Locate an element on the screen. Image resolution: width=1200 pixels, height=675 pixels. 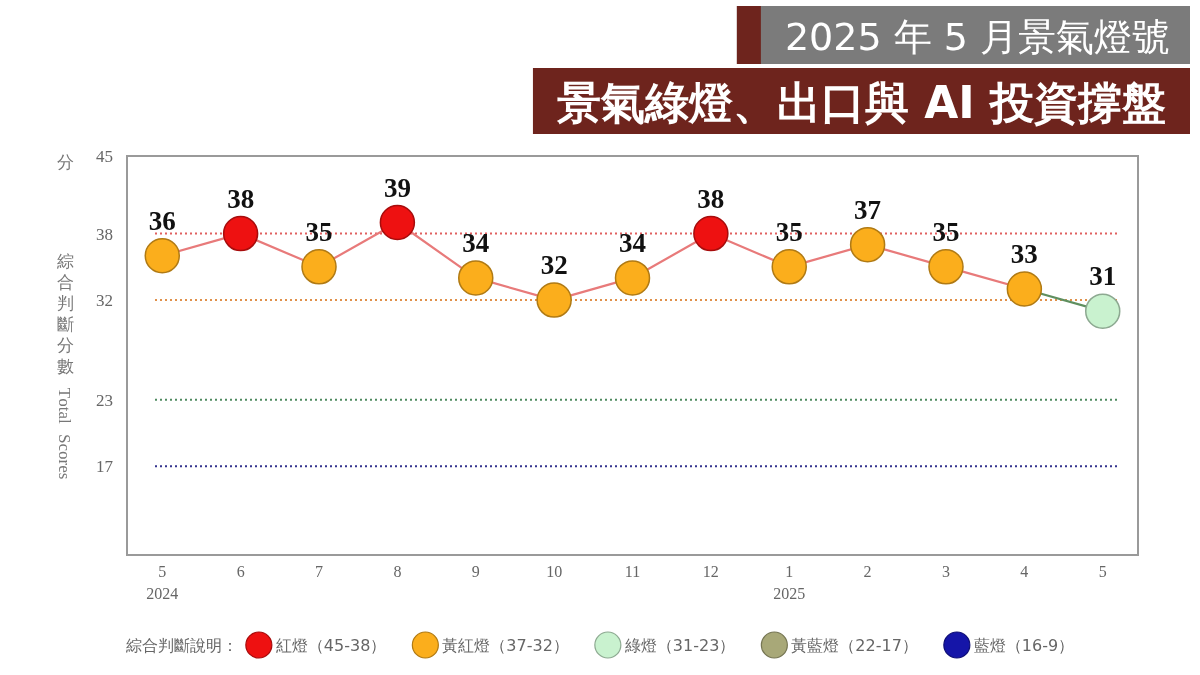
data-label: 33 is located at coordinates (1024, 254).